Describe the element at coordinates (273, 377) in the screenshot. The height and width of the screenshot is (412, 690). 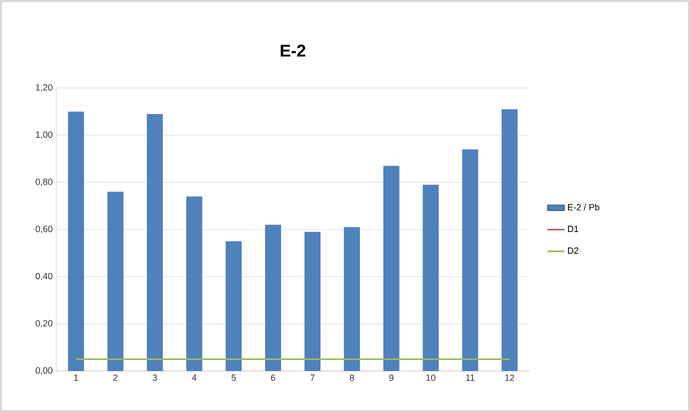
I see `x-tick-label: 6` at that location.